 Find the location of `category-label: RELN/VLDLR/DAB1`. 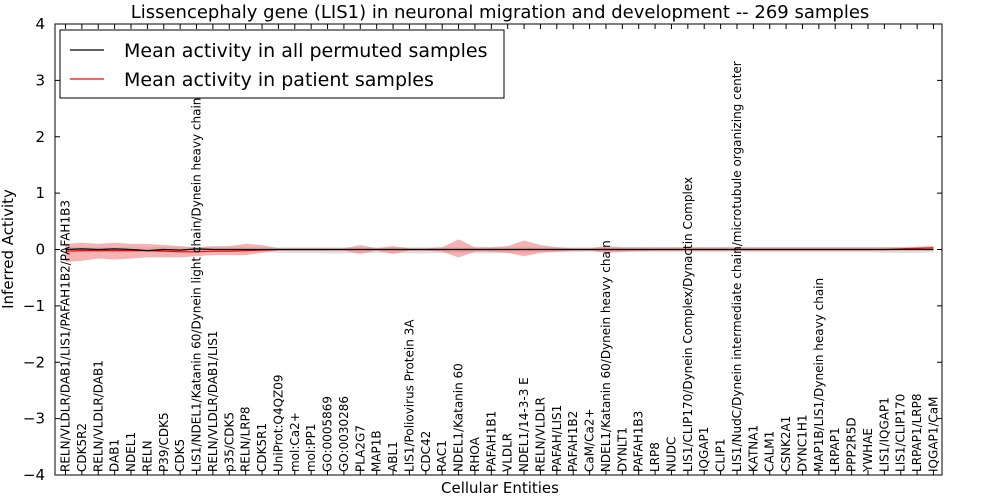

category-label: RELN/VLDLR/DAB1 is located at coordinates (98, 416).